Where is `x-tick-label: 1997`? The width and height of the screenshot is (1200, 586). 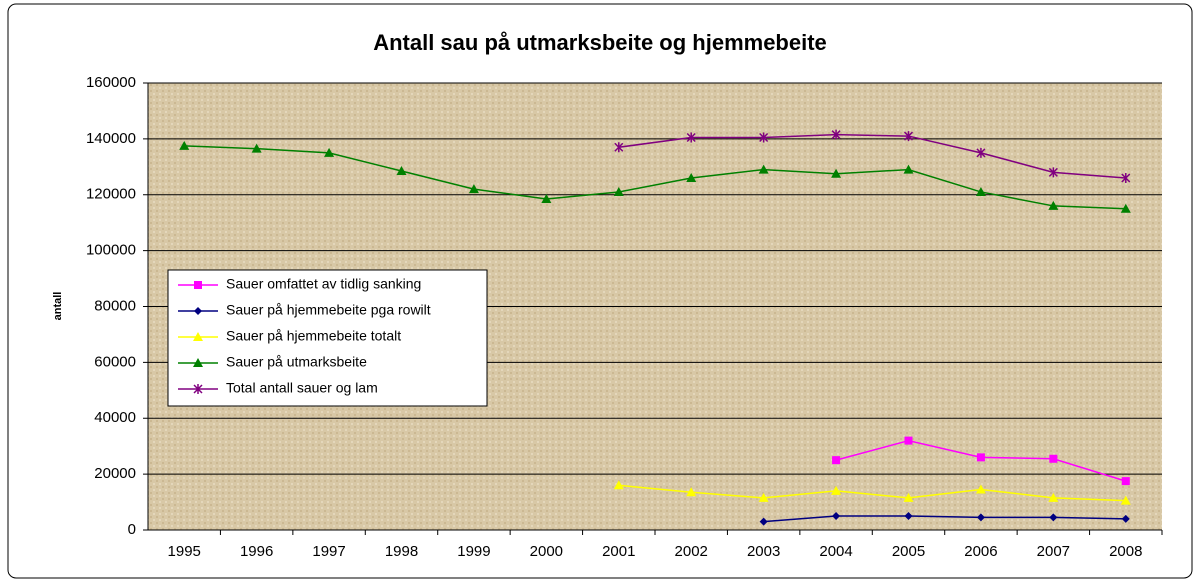
x-tick-label: 1997 is located at coordinates (328, 551).